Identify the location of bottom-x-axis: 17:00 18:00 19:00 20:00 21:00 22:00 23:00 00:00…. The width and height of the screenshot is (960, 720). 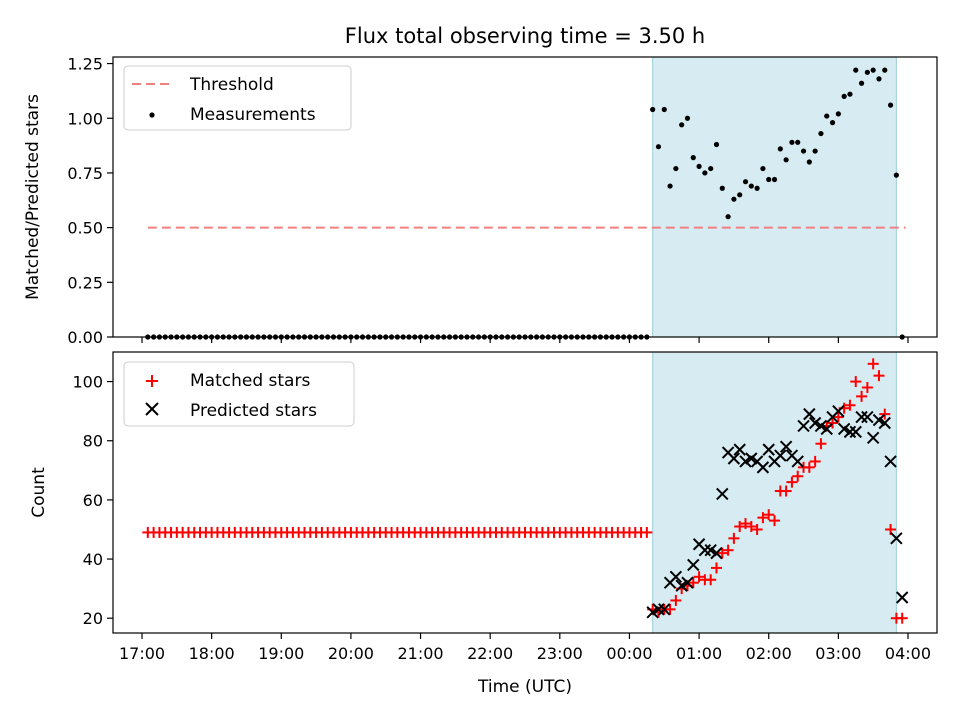
(525, 648).